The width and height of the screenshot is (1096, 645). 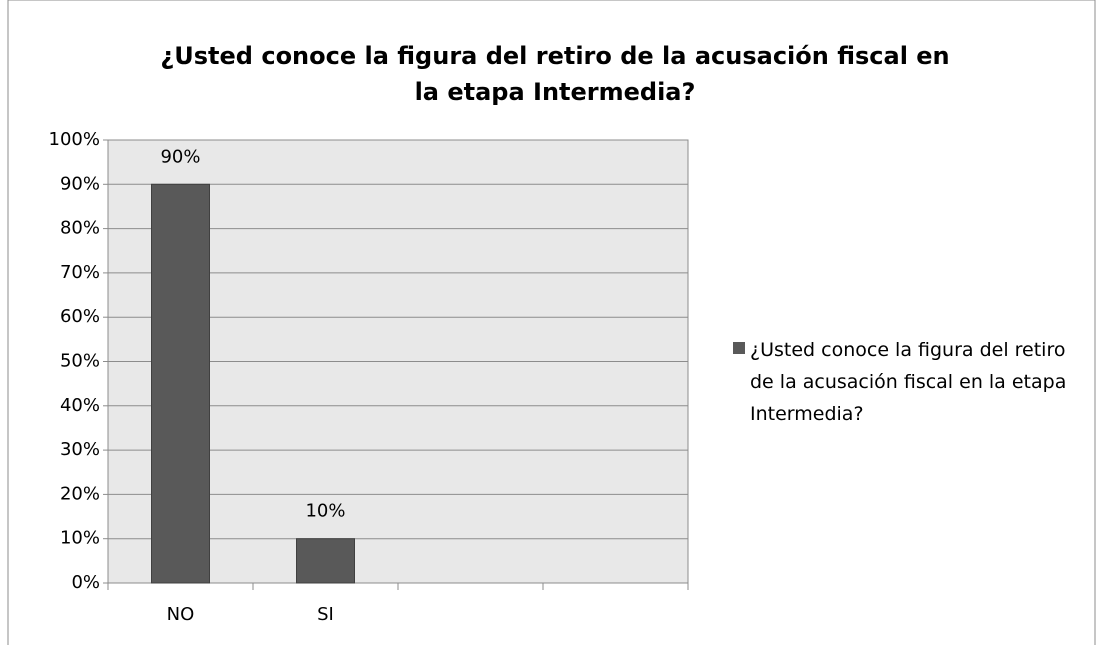 I want to click on y-tick-label: 100%, so click(x=74, y=139).